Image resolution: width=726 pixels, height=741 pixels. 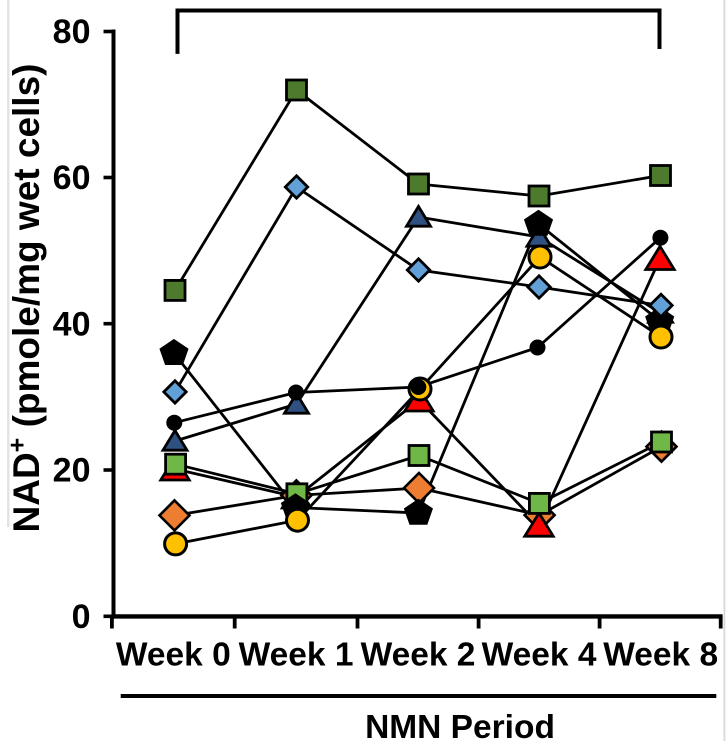 I want to click on svg-text: Week 4, so click(x=539, y=655).